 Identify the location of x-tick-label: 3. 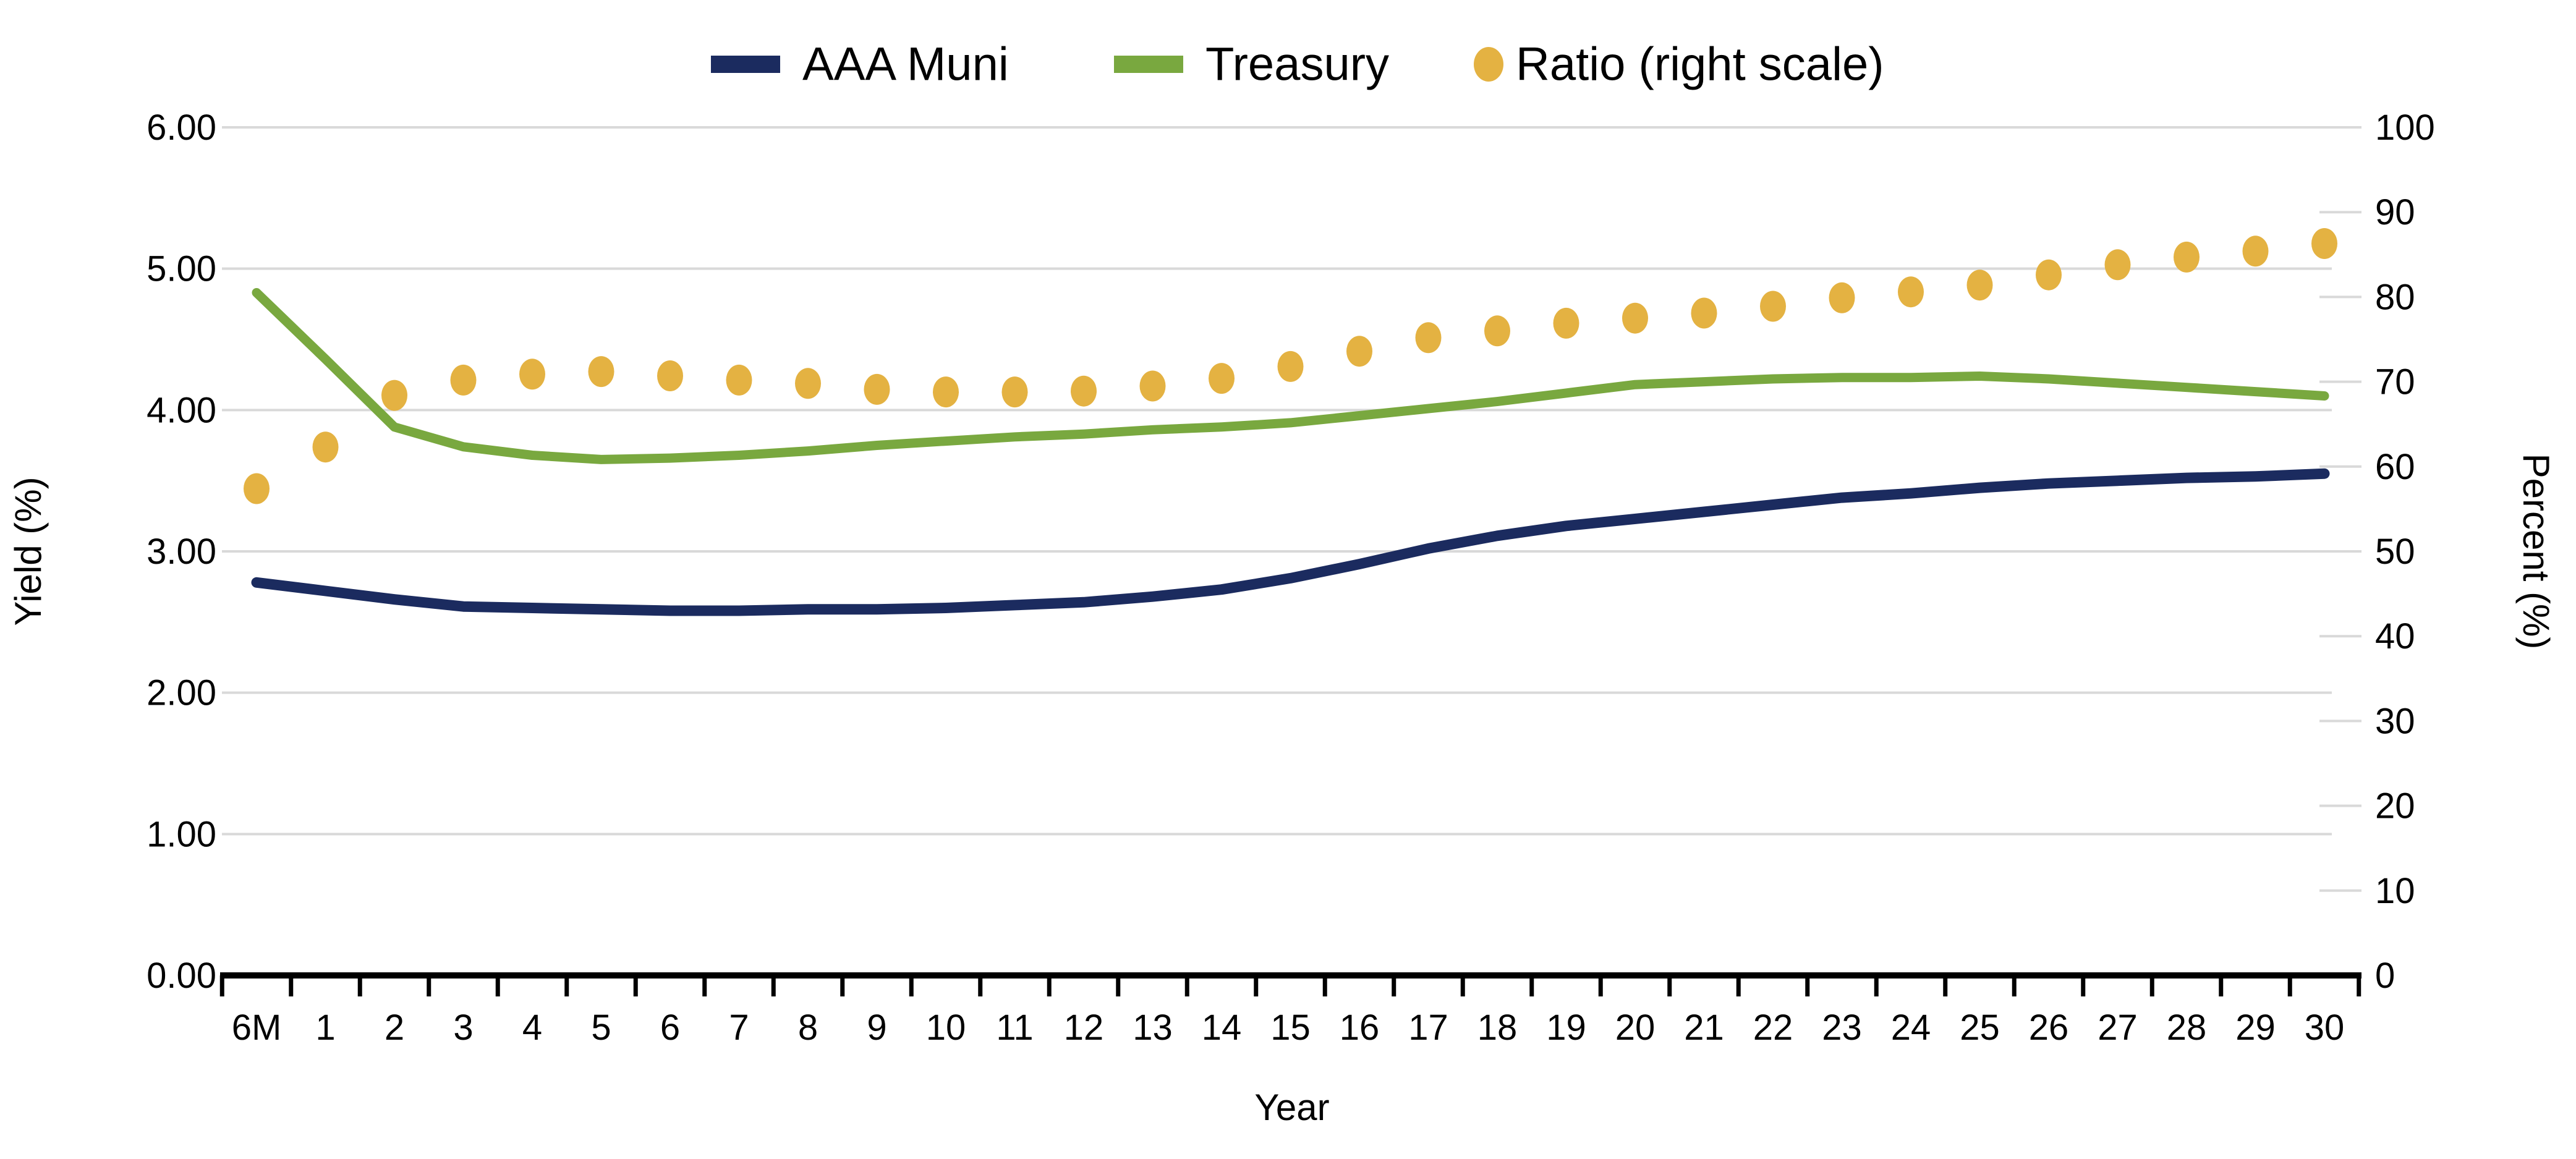
(463, 1028).